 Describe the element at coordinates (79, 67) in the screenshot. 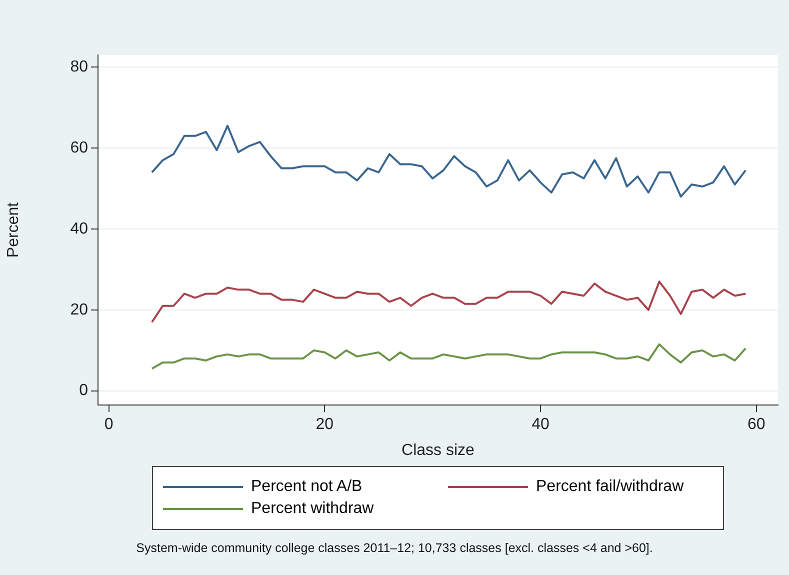

I see `y-tick-label: 80` at that location.